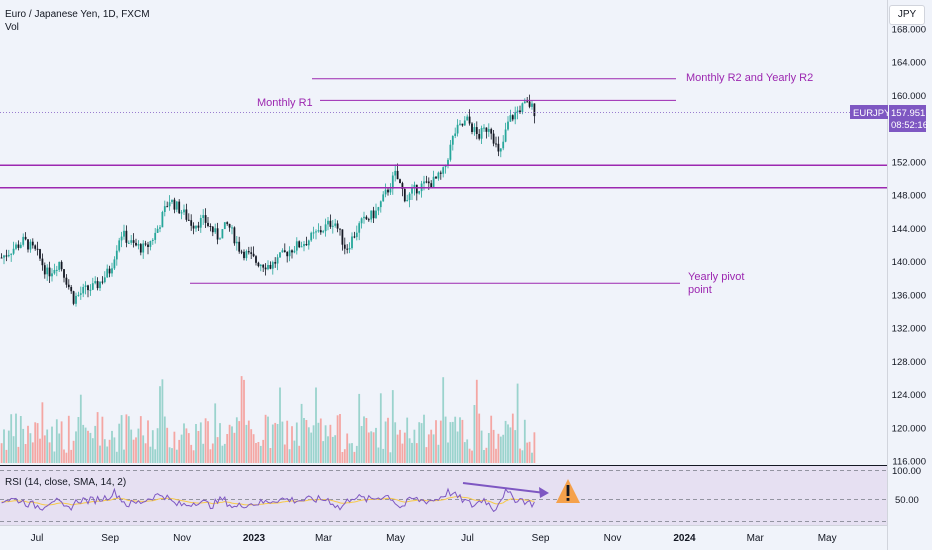 The width and height of the screenshot is (932, 550). What do you see at coordinates (906, 471) in the screenshot?
I see `rsi-upper-label: 100.00` at bounding box center [906, 471].